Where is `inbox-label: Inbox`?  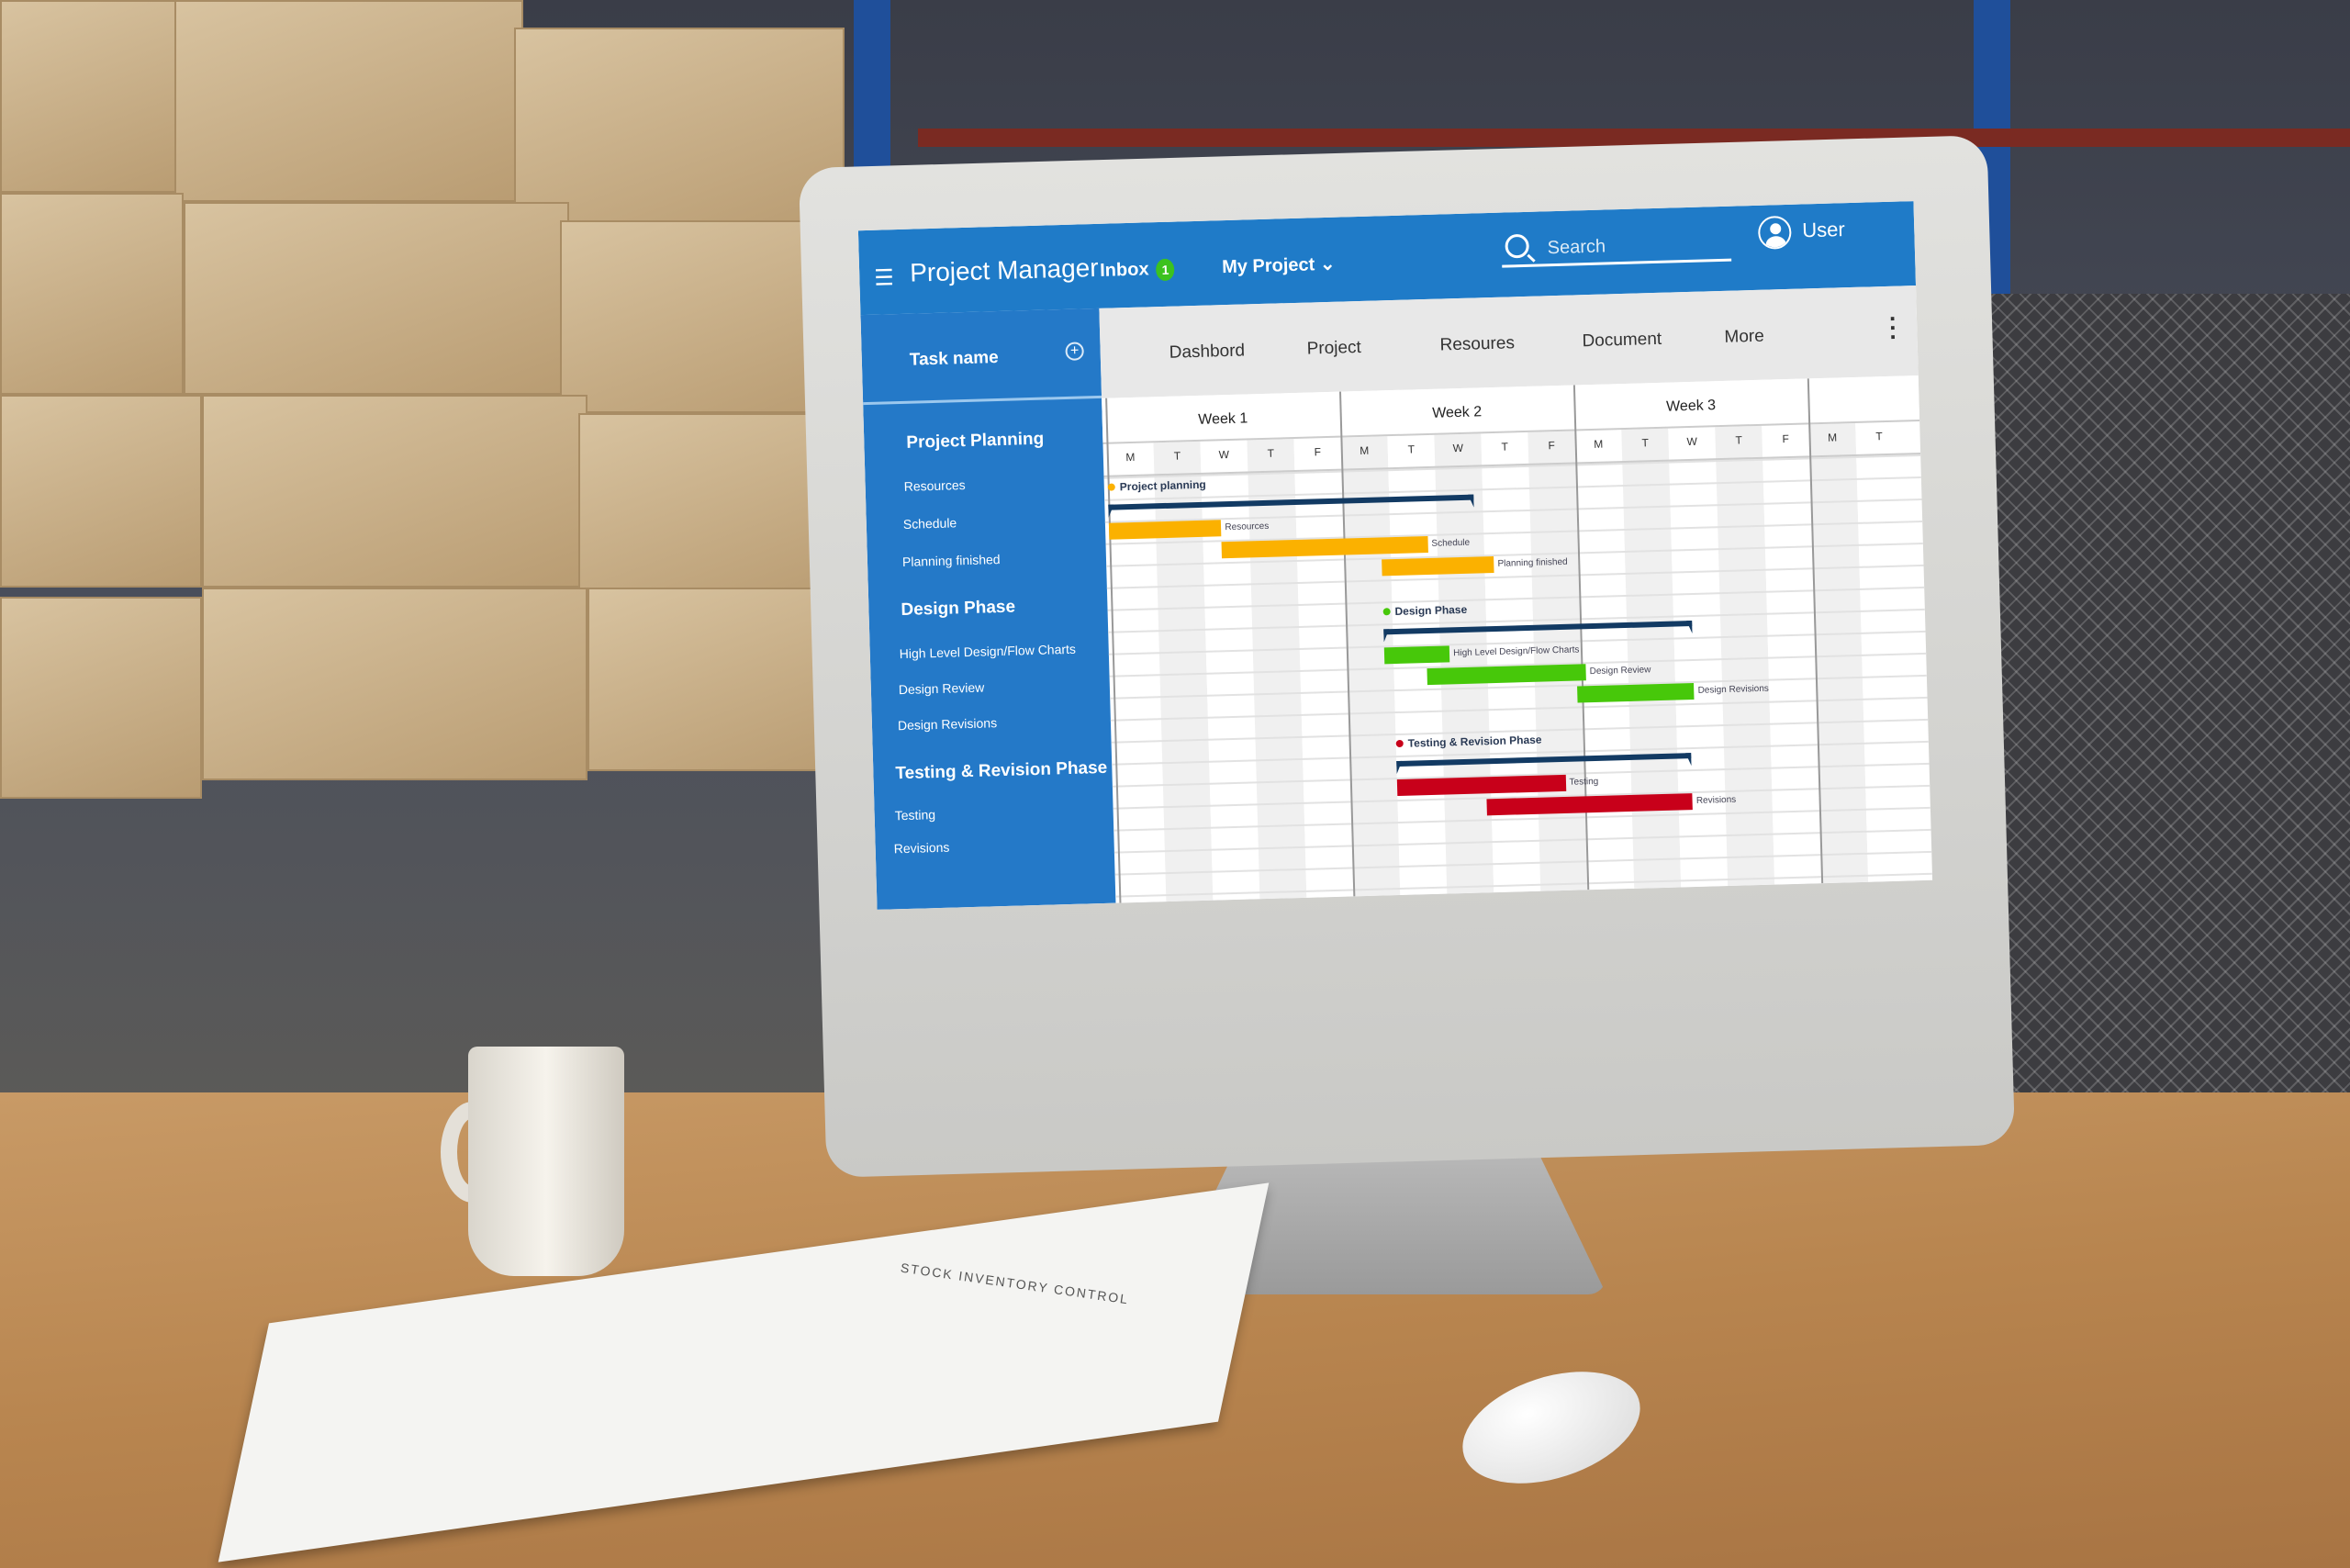 inbox-label: Inbox is located at coordinates (1124, 270).